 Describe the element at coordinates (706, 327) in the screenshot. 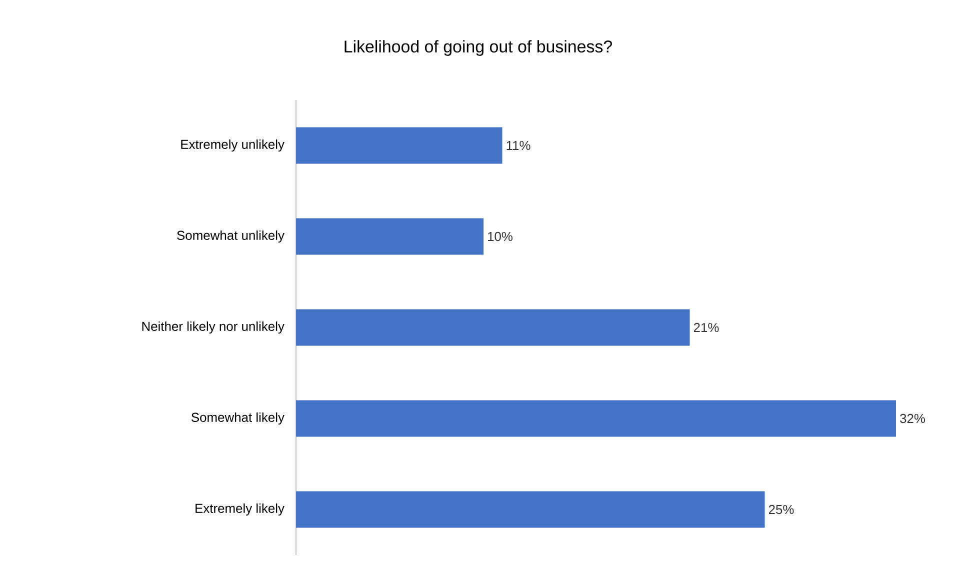

I see `data-label: 21%` at that location.